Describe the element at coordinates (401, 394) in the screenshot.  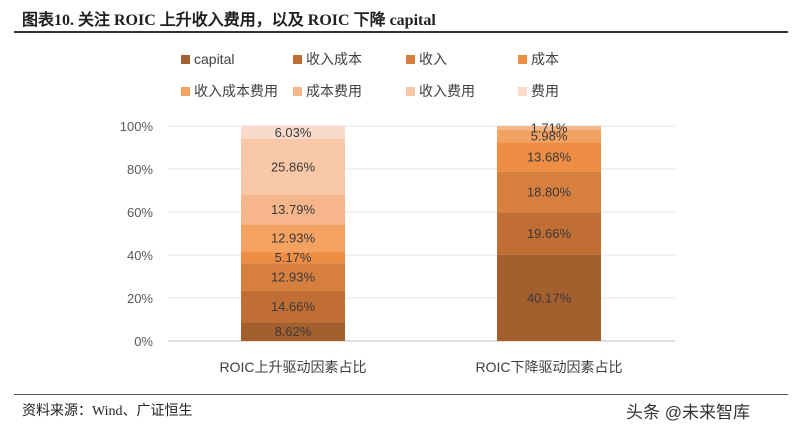
I see `source-rule` at that location.